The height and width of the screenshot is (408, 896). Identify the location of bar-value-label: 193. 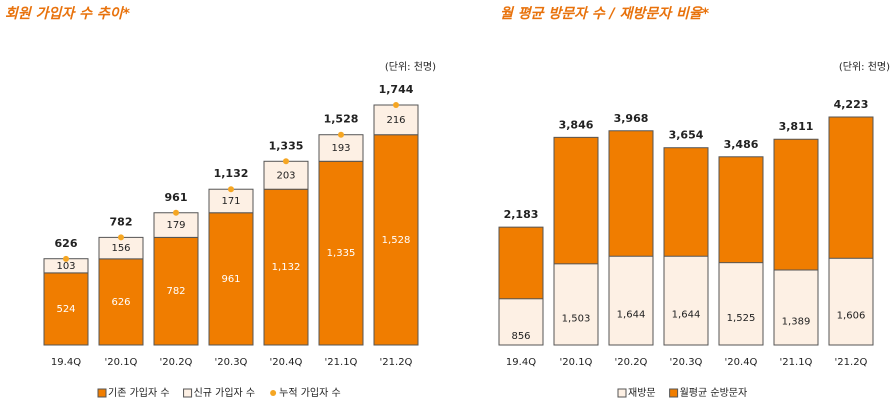
(340, 148).